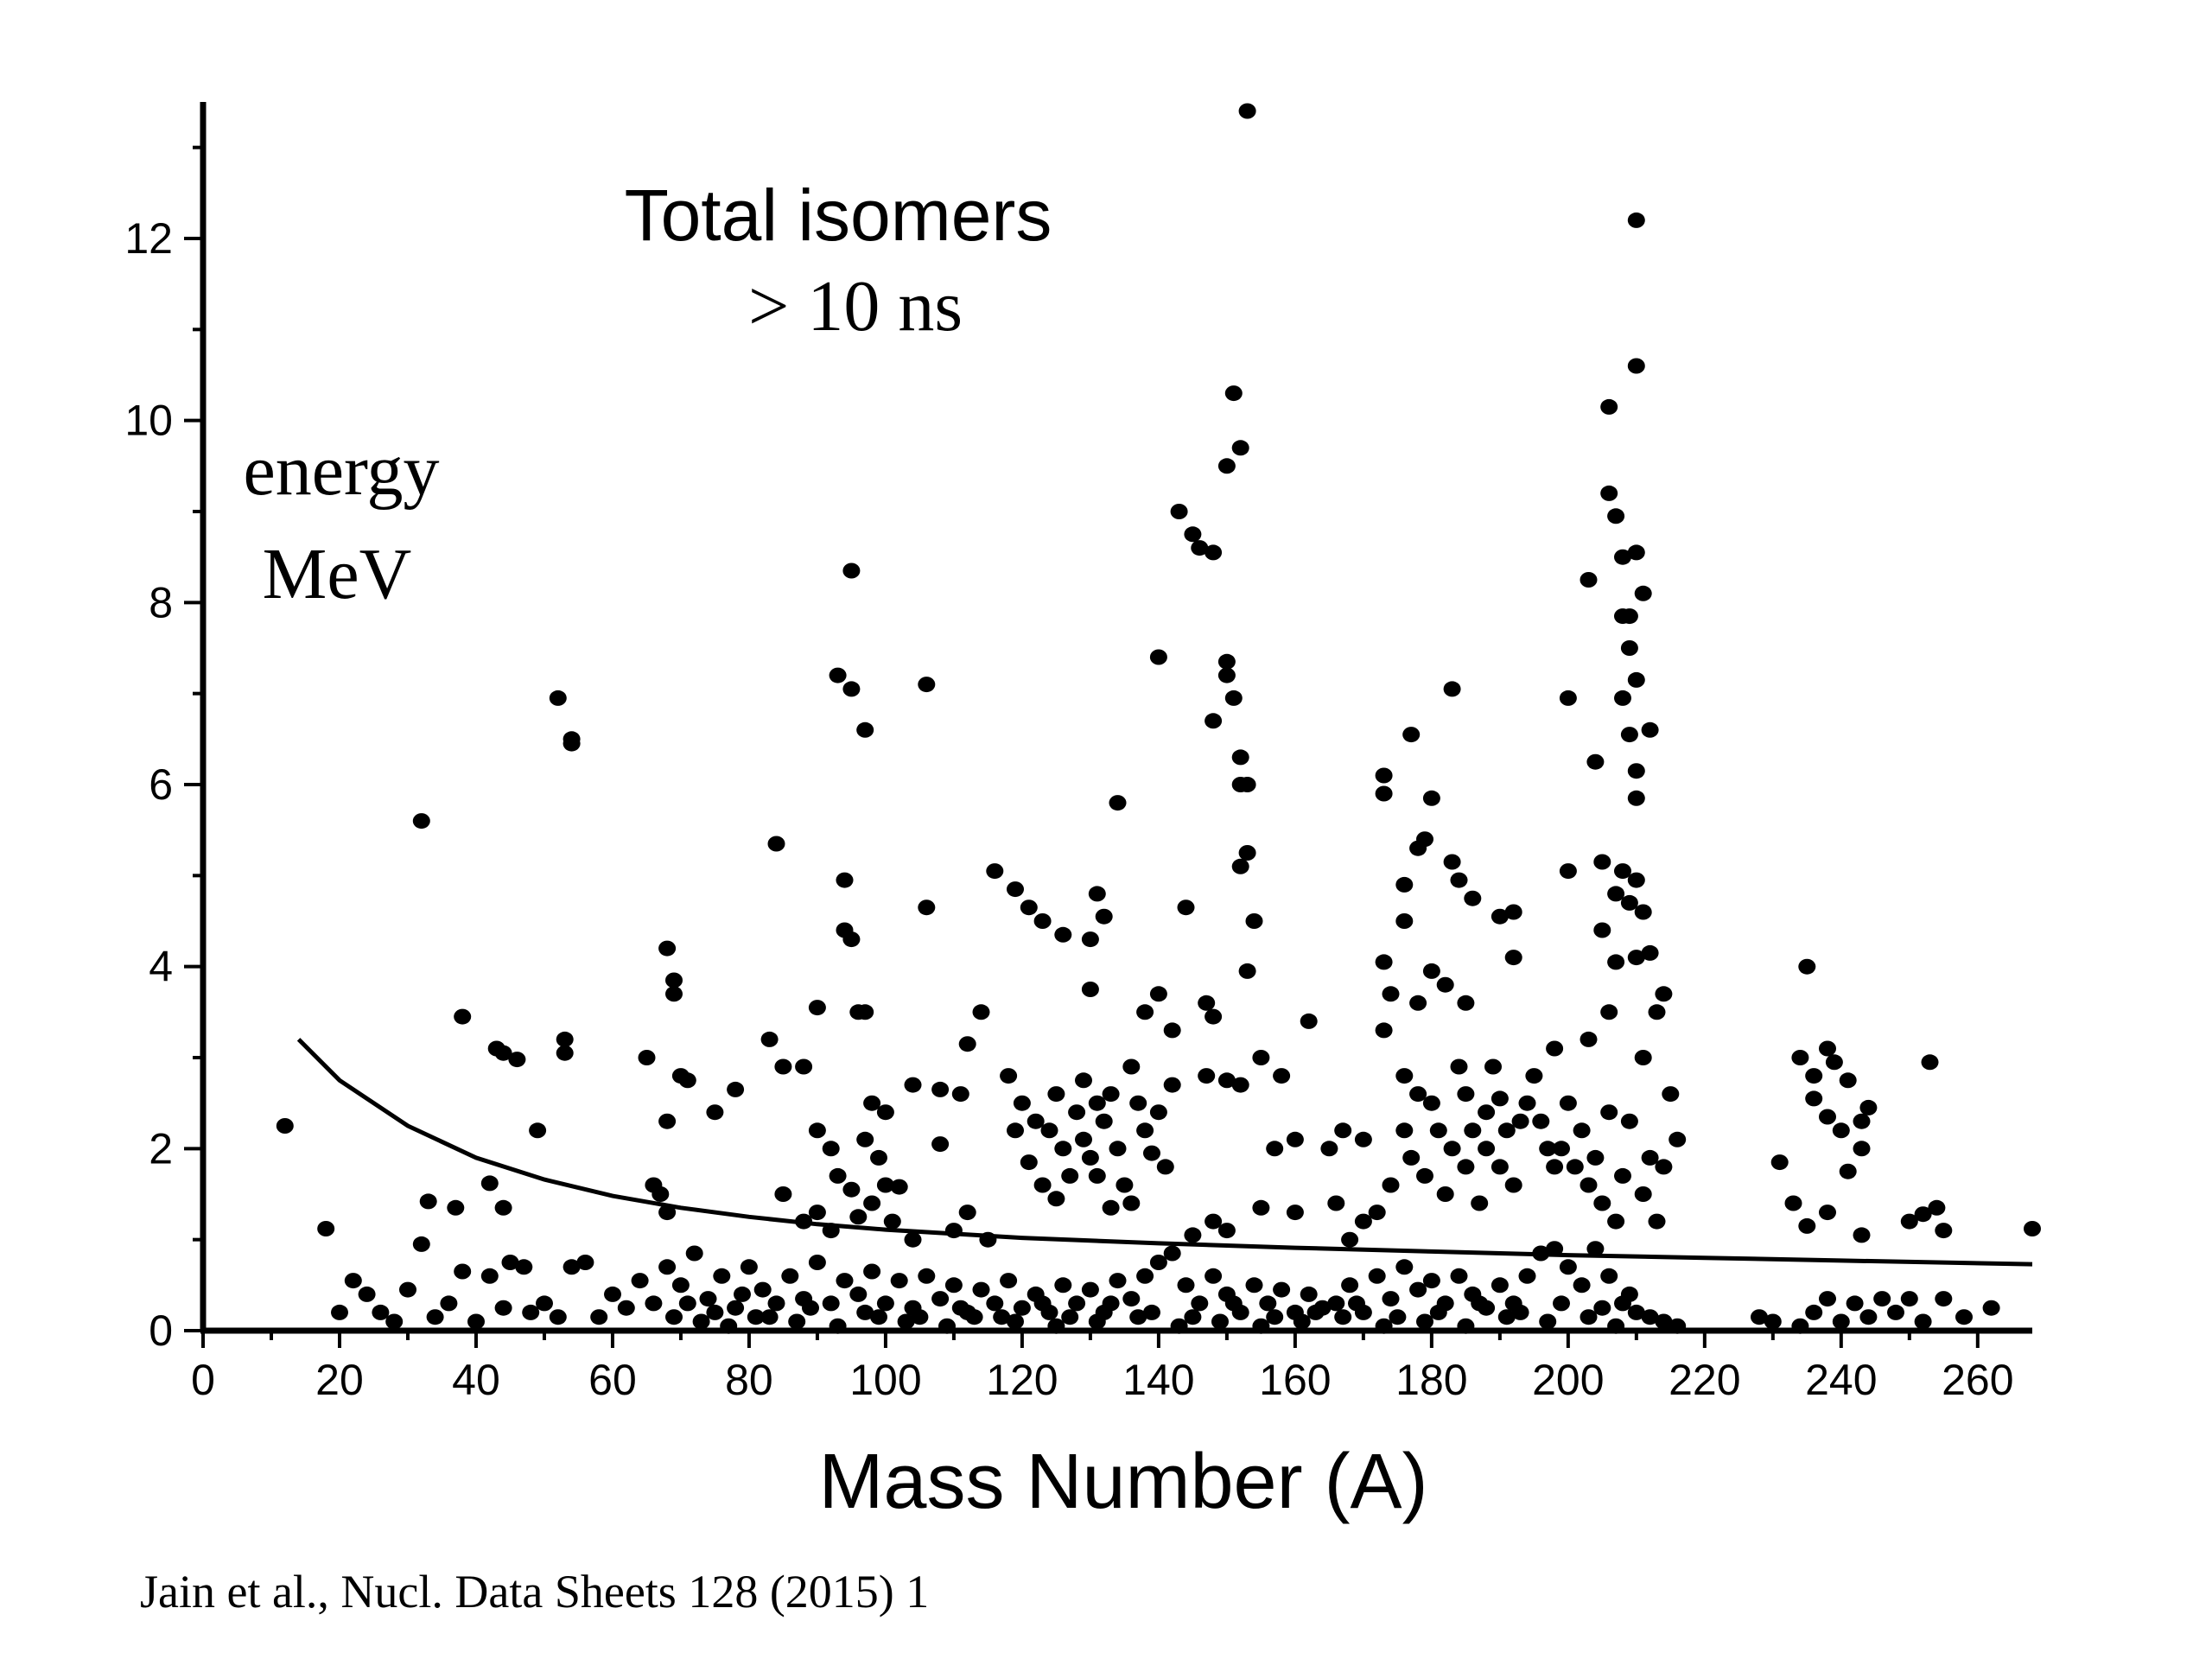 The height and width of the screenshot is (1659, 2212). Describe the element at coordinates (612, 1380) in the screenshot. I see `x-tick-label: 60` at that location.